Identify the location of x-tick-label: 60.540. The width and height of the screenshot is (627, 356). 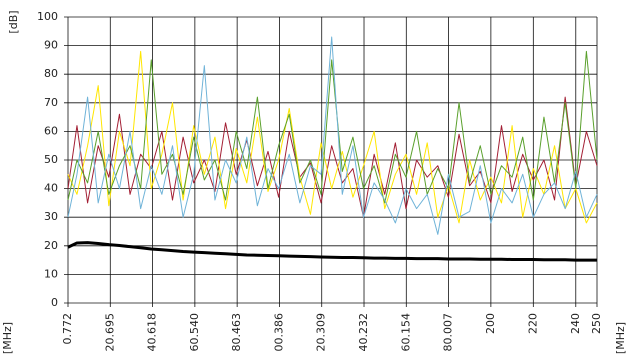
(194, 332).